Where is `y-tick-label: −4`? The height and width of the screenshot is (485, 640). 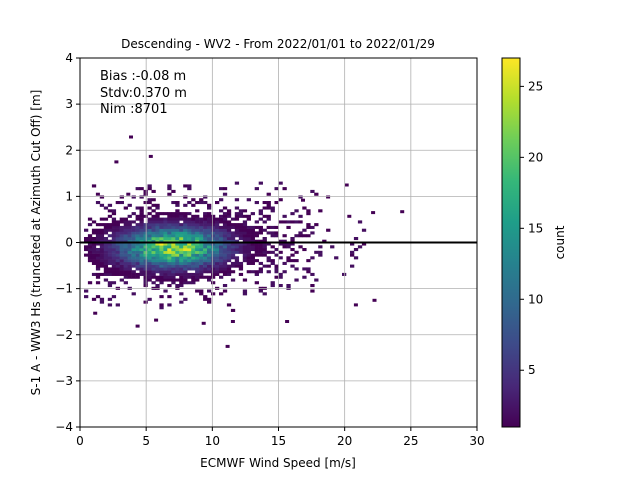
y-tick-label: −4 is located at coordinates (64, 427).